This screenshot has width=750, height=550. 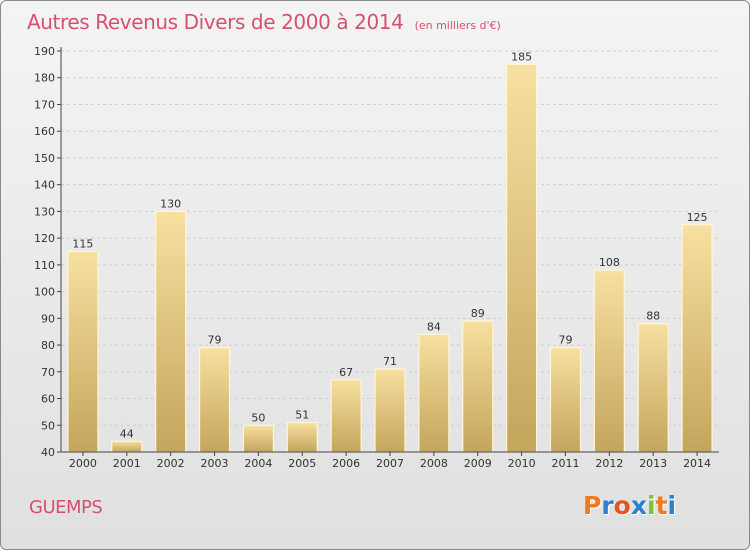 What do you see at coordinates (346, 372) in the screenshot?
I see `data-label: 67` at bounding box center [346, 372].